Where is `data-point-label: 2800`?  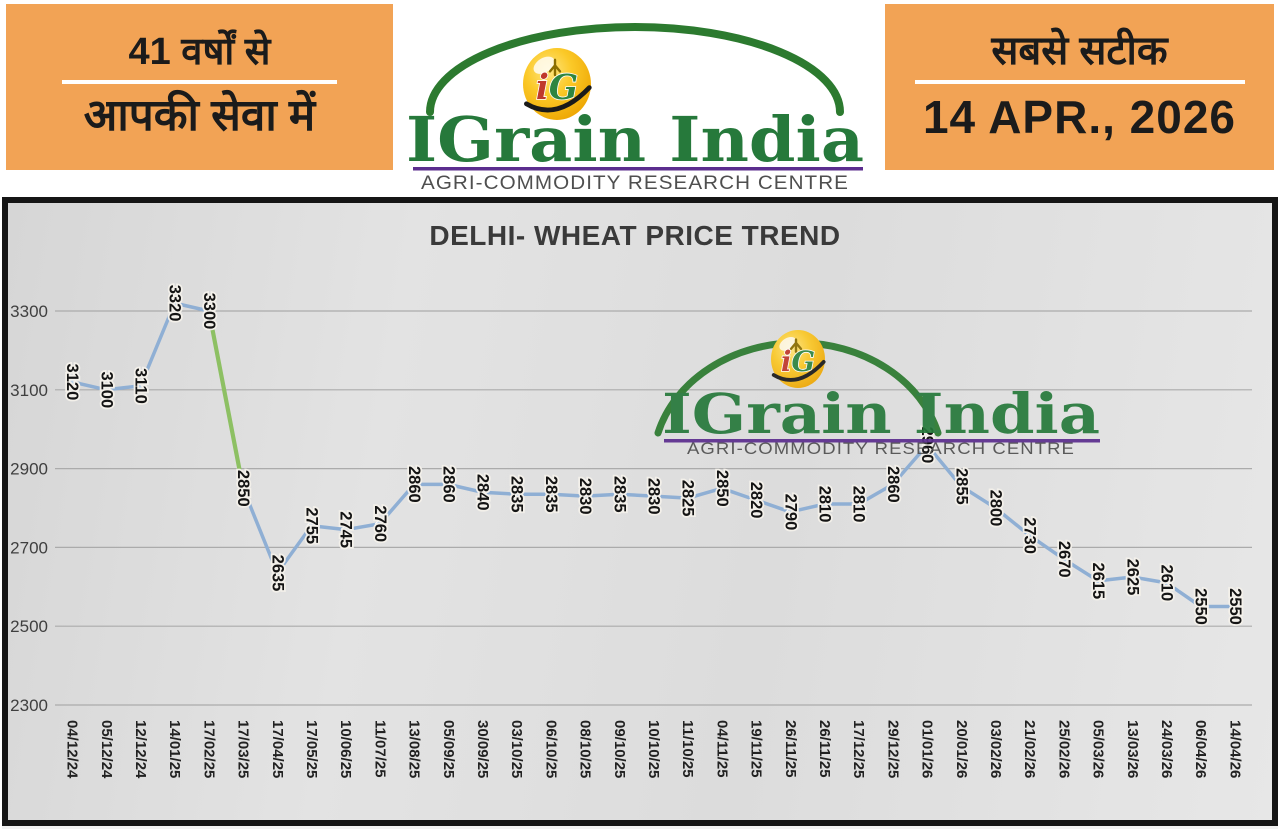
data-point-label: 2800 is located at coordinates (996, 508).